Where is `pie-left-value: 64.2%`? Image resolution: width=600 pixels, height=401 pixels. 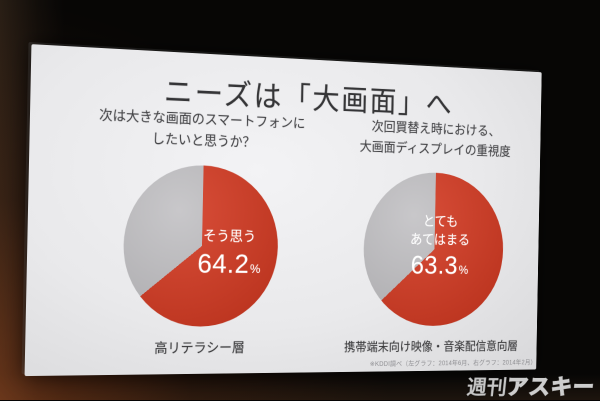 pie-left-value: 64.2% is located at coordinates (228, 264).